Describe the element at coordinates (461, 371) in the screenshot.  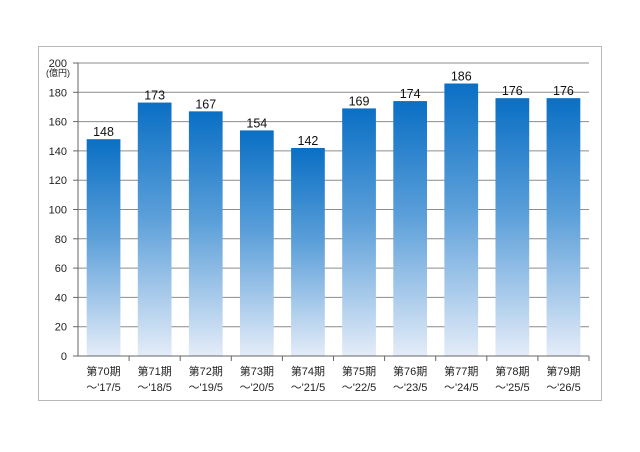
I see `x-tick-label: 第77期` at that location.